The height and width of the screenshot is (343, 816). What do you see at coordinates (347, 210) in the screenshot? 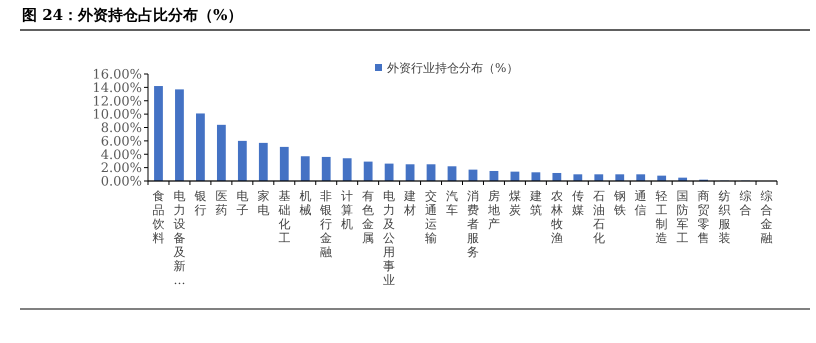
I see `x-tick-label: 计算机` at bounding box center [347, 210].